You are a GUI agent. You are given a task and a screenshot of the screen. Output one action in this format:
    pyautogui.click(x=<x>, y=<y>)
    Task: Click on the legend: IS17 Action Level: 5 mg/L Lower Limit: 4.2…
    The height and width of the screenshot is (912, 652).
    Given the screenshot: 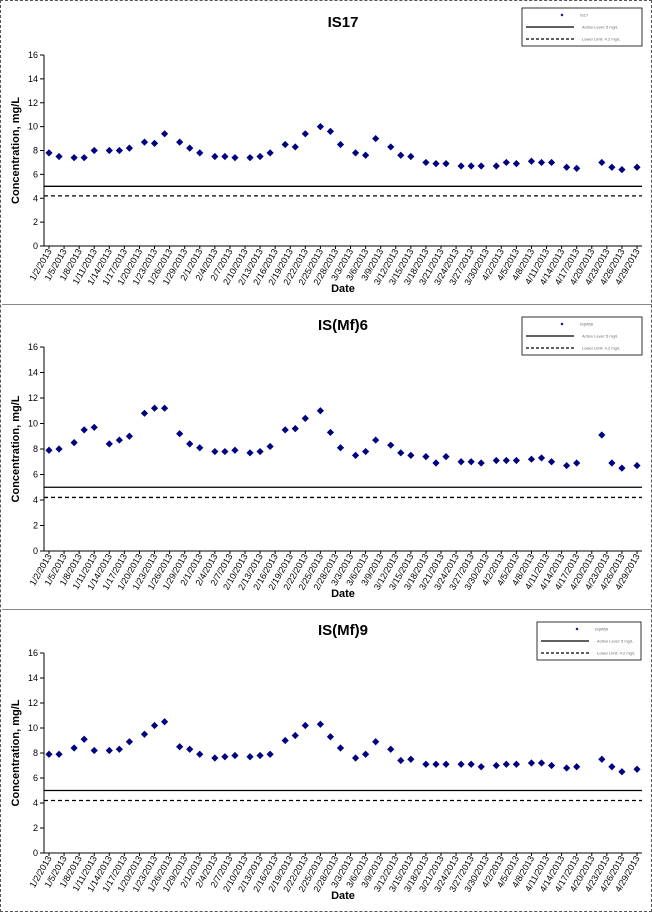 What is the action you would take?
    pyautogui.click(x=582, y=27)
    